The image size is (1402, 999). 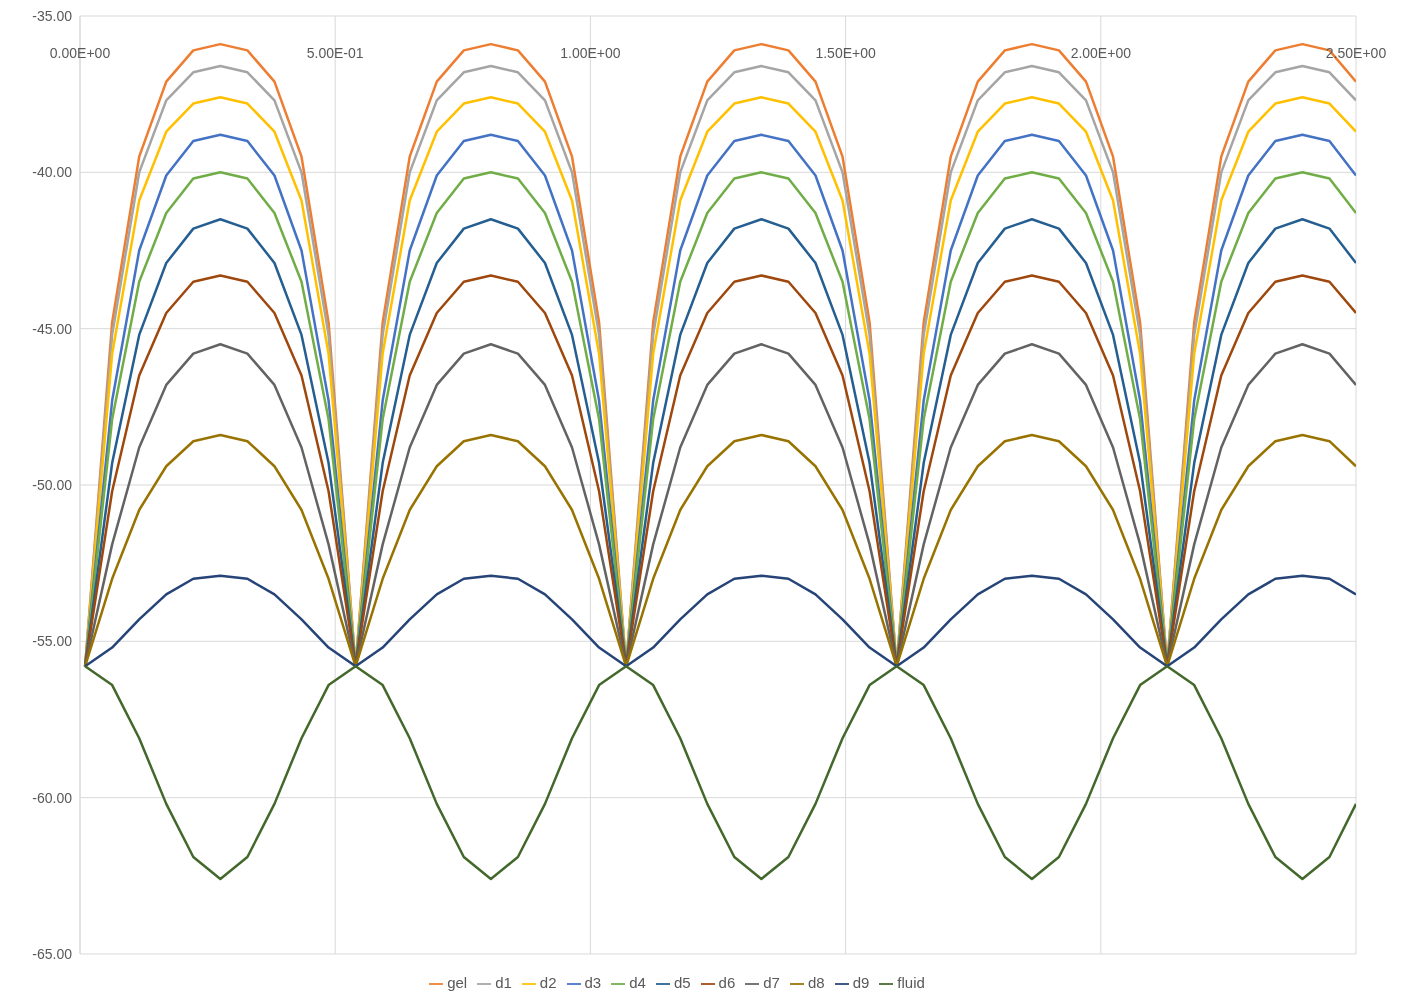 What do you see at coordinates (593, 982) in the screenshot?
I see `legend-label: d3` at bounding box center [593, 982].